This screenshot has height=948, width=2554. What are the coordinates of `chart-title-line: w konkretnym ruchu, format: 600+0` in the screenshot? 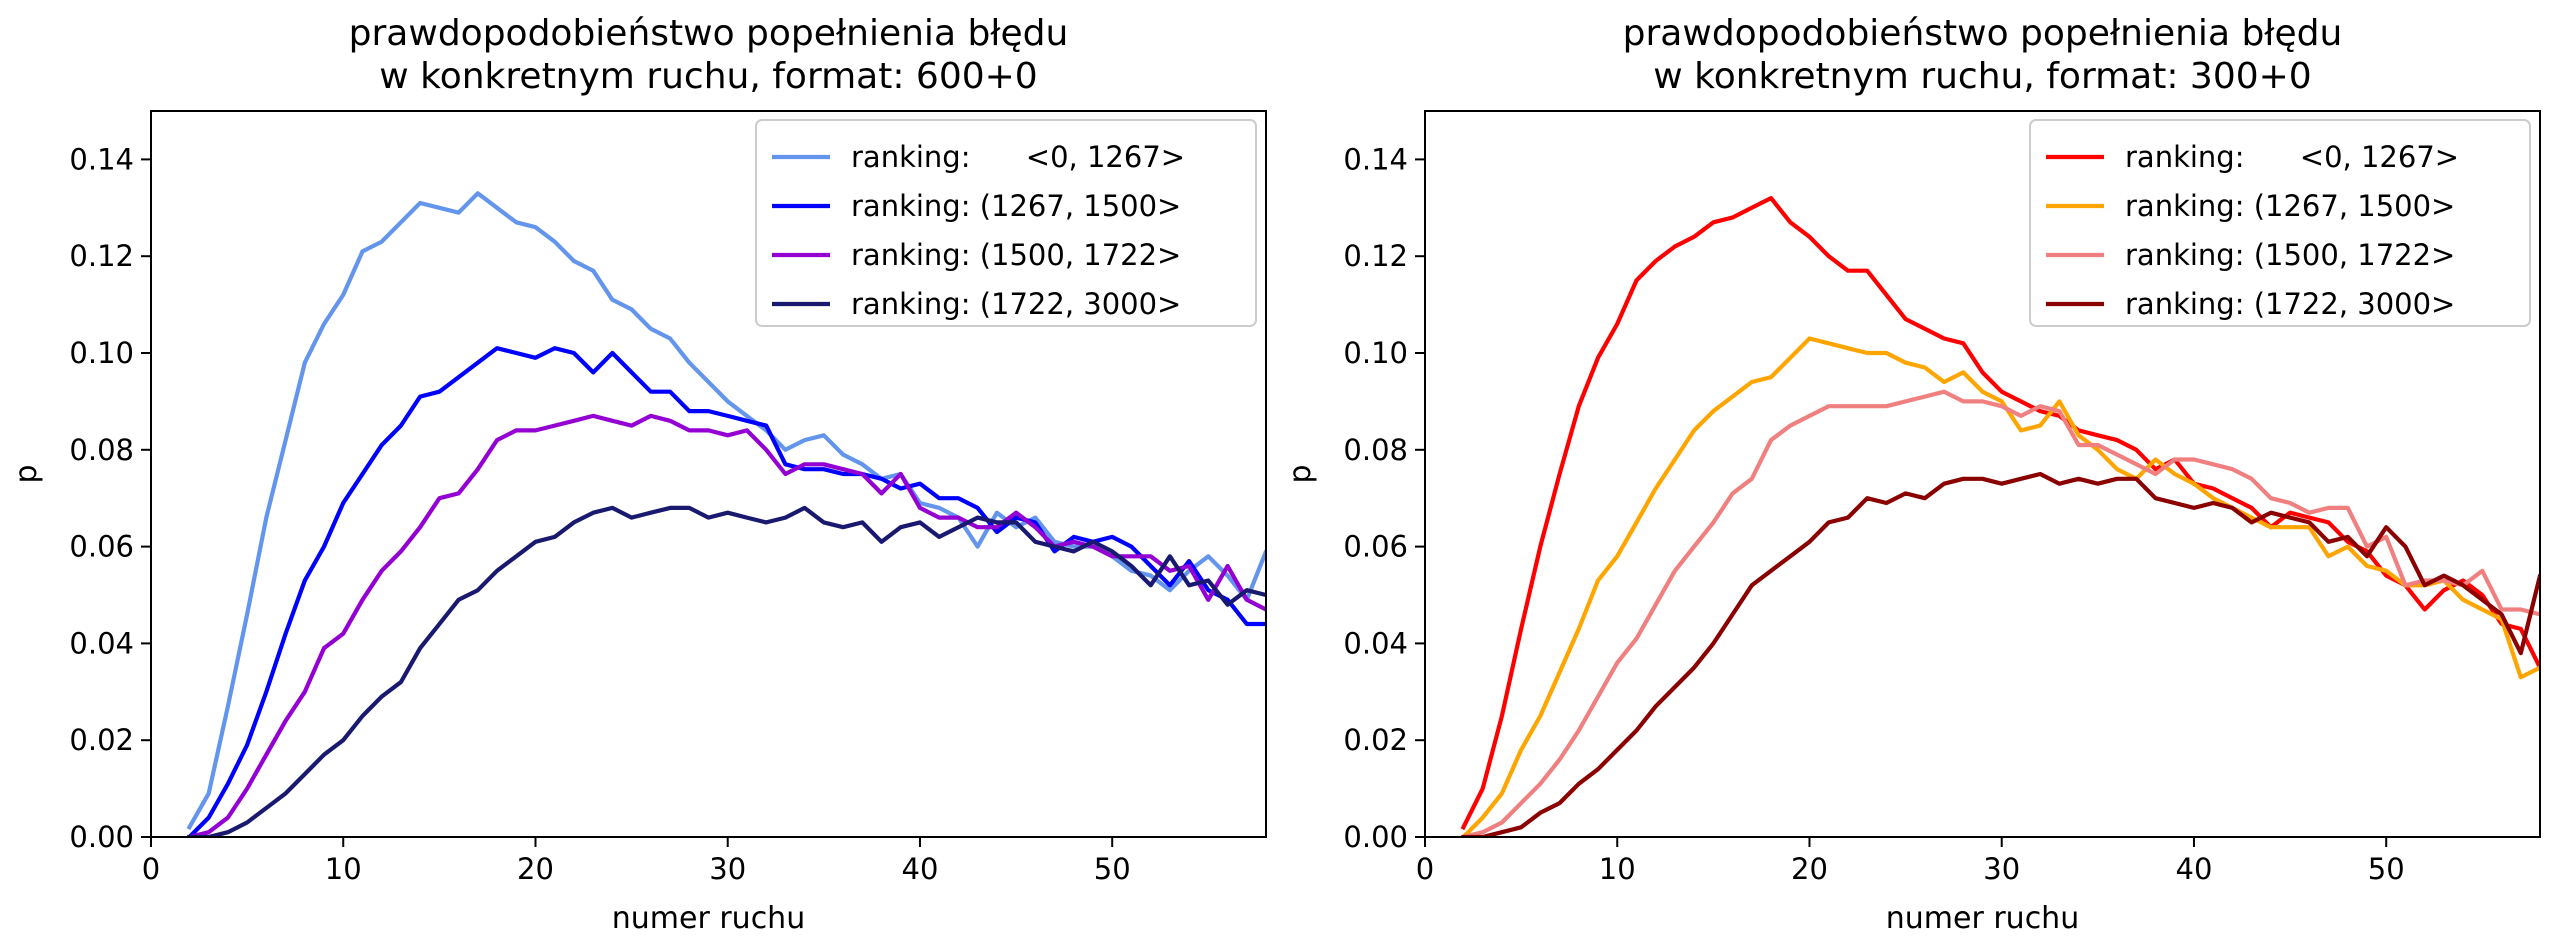 It's located at (708, 76).